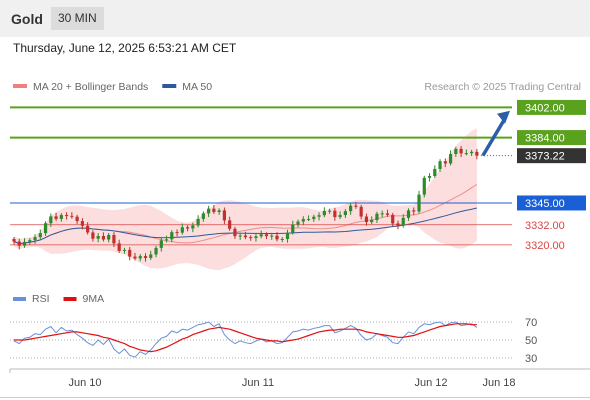 The image size is (590, 400). Describe the element at coordinates (84, 383) in the screenshot. I see `x-tick-label: Jun 10` at that location.